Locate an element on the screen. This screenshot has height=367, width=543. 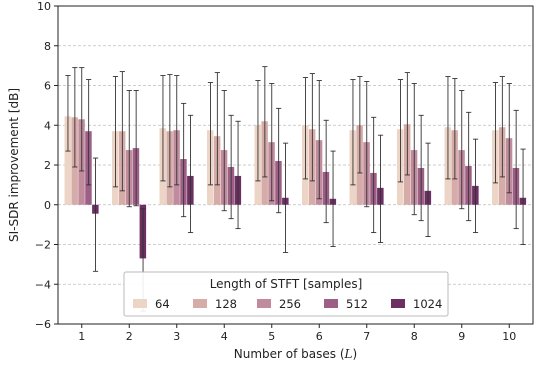
y-tick-label: 10 is located at coordinates (44, 6).